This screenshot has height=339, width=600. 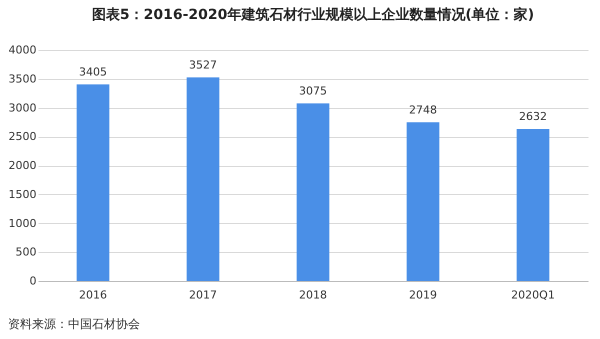 What do you see at coordinates (423, 109) in the screenshot?
I see `data-label: 2748` at bounding box center [423, 109].